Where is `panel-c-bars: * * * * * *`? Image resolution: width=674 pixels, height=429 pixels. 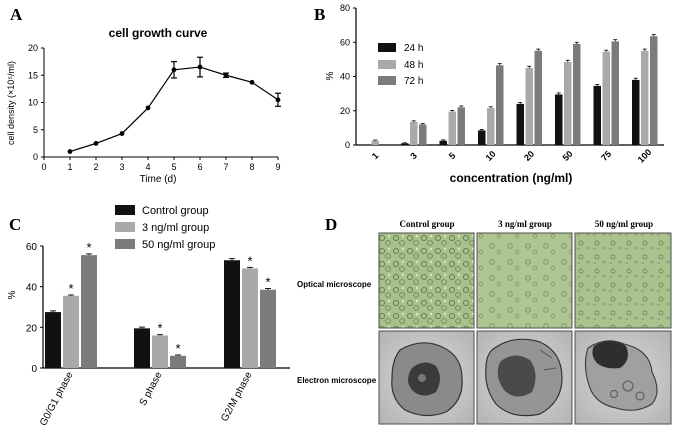 panel-c-bars: * * * * * * is located at coordinates (160, 304).